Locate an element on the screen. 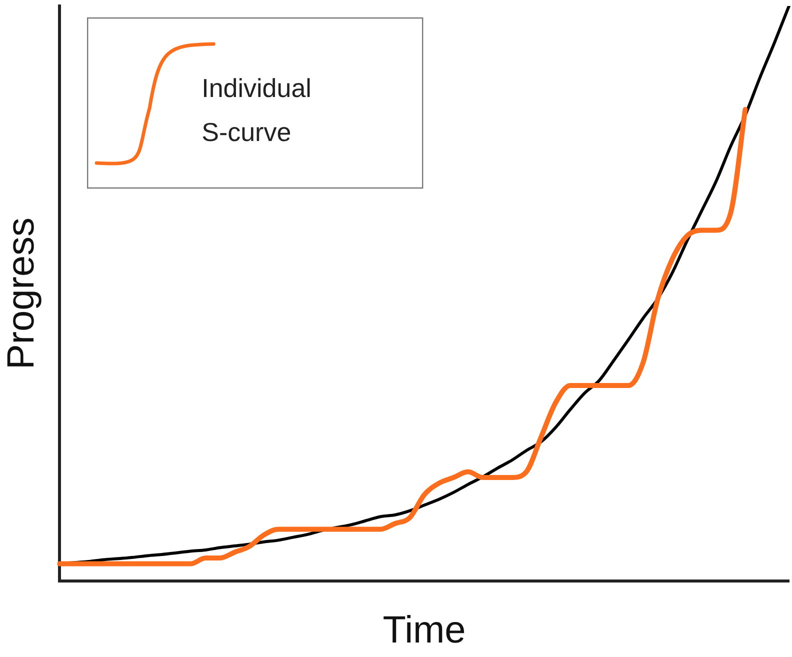 The image size is (792, 657). text: Individual S-curve is located at coordinates (257, 110).